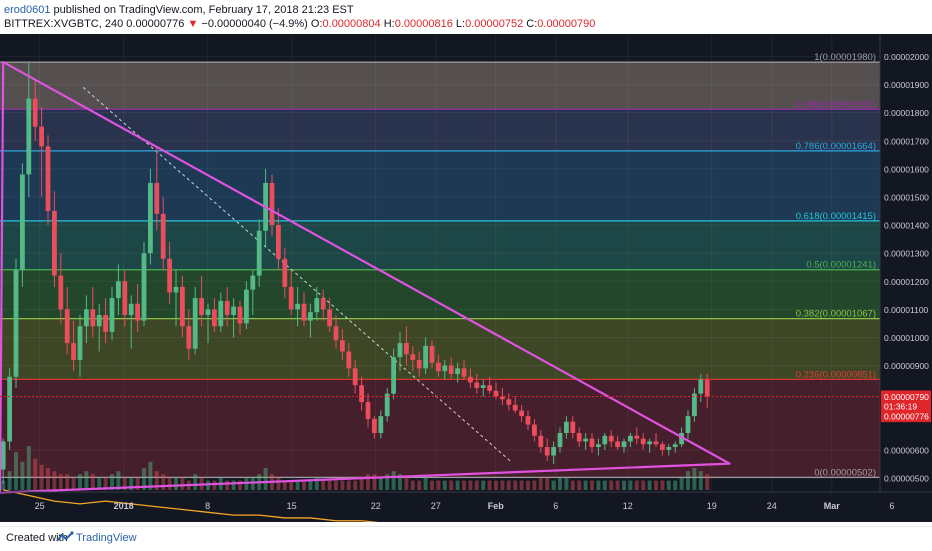 This screenshot has height=551, width=932. Describe the element at coordinates (836, 216) in the screenshot. I see `fib-label: 0.618(0.00001415)` at that location.